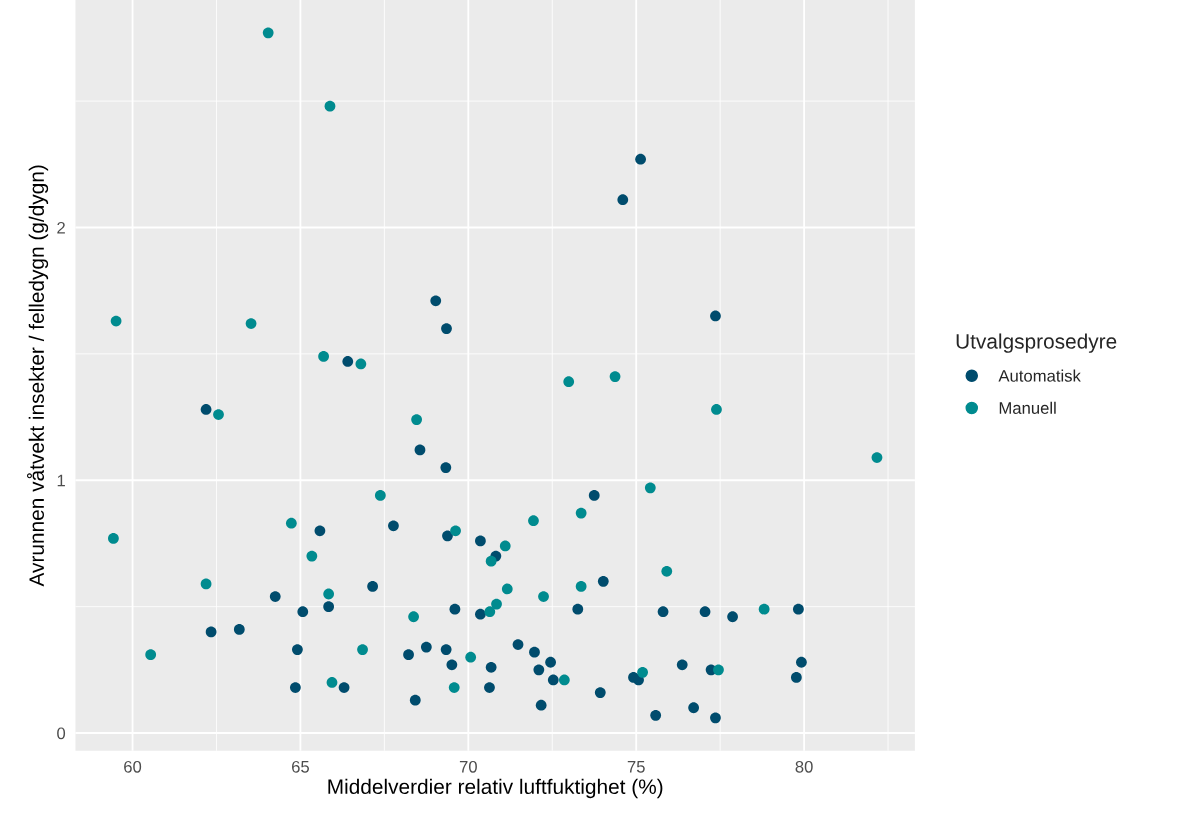  What do you see at coordinates (1036, 343) in the screenshot?
I see `legend-title: Utvalgsprosedyre` at bounding box center [1036, 343].